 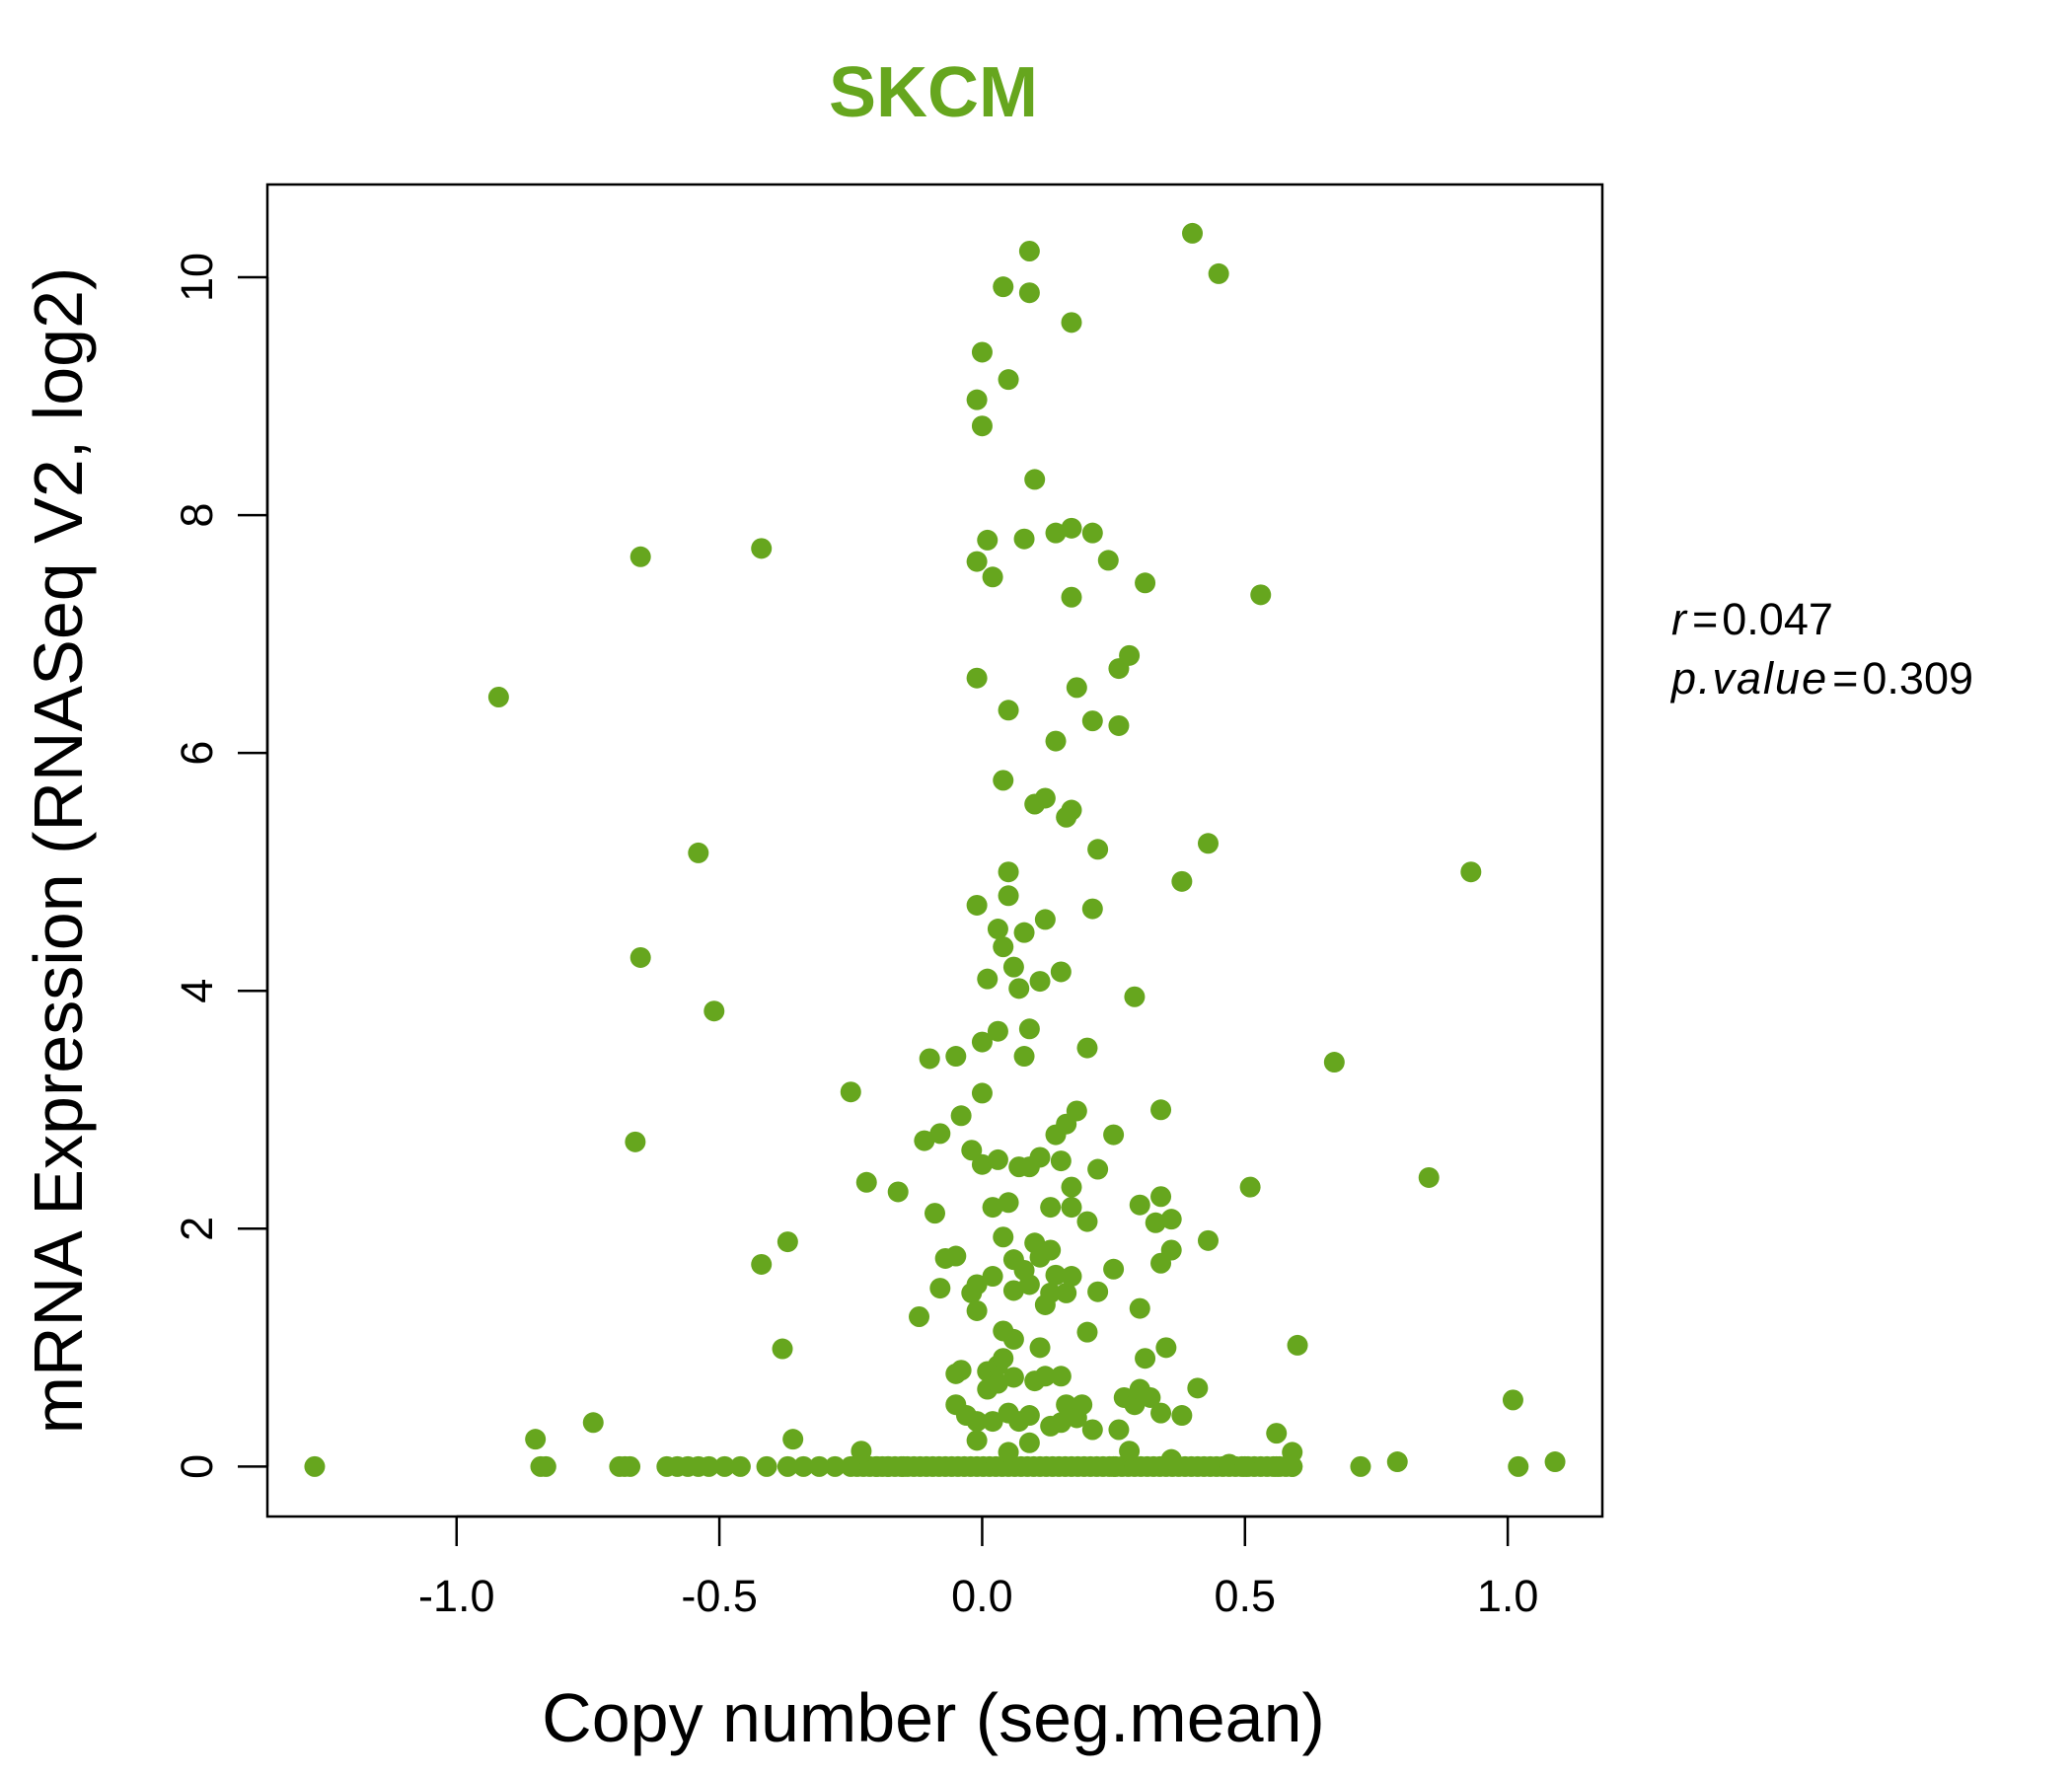 What do you see at coordinates (1245, 1596) in the screenshot?
I see `x-tick-label: 0.5` at bounding box center [1245, 1596].